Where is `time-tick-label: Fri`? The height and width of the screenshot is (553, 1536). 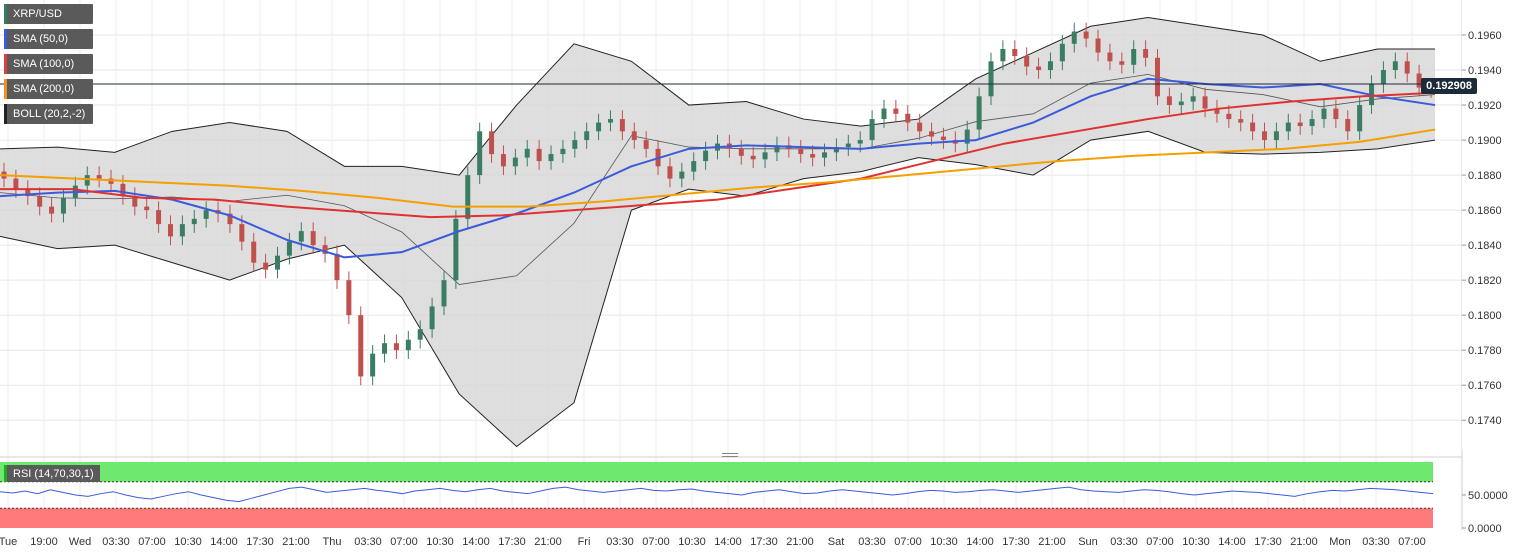 time-tick-label: Fri is located at coordinates (584, 542).